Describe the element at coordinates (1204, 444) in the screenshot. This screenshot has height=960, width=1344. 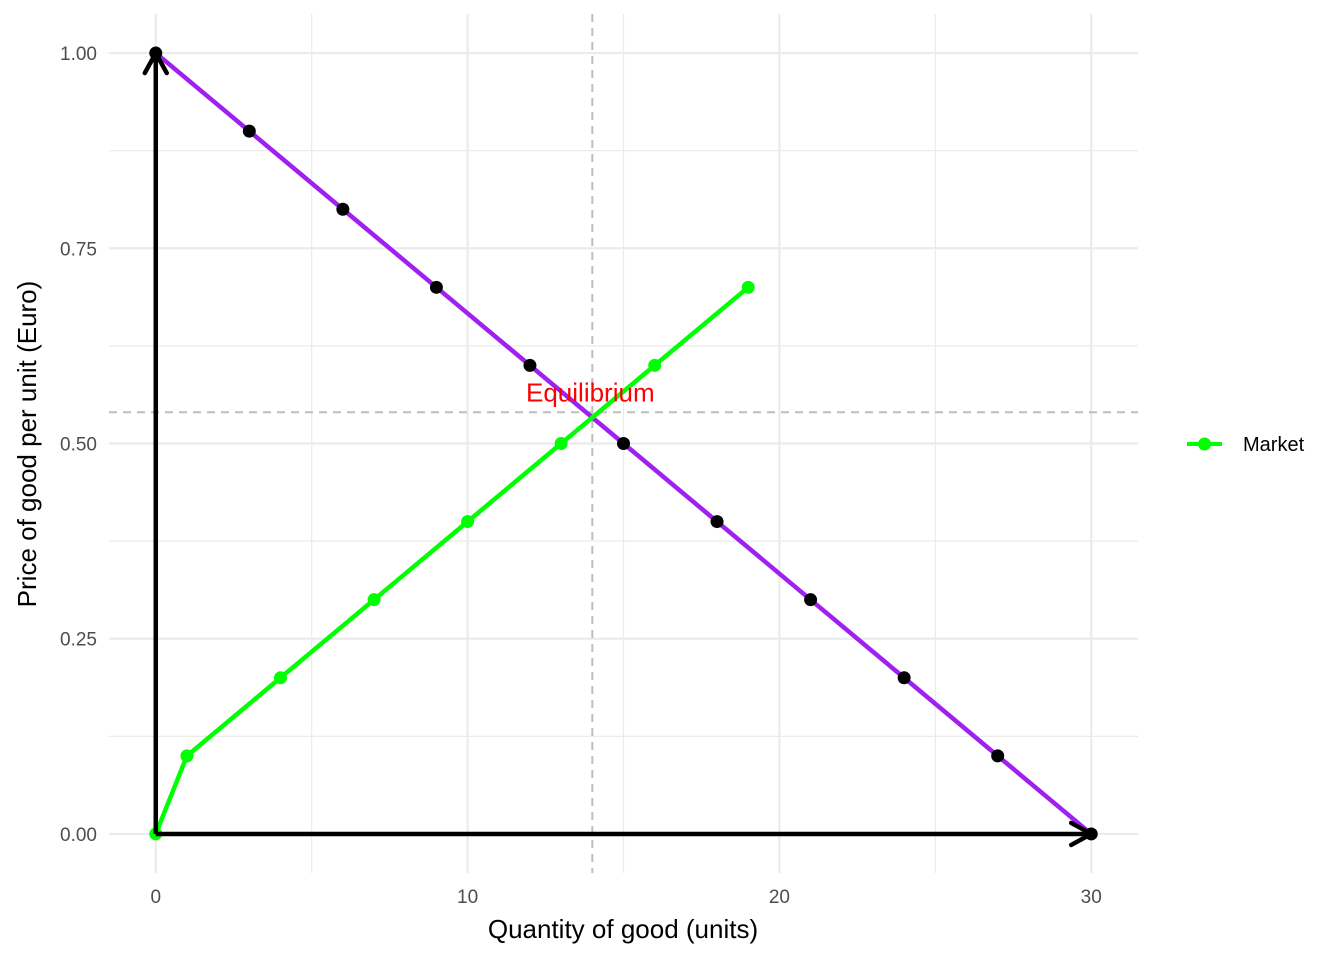
I see `legend-key-point-market` at that location.